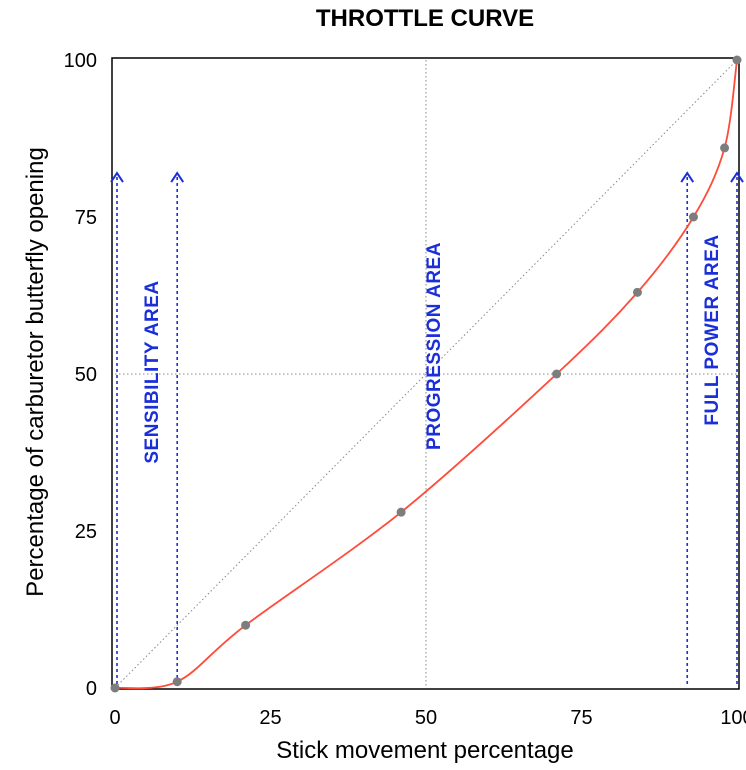 The image size is (746, 770). Describe the element at coordinates (424, 750) in the screenshot. I see `x-axis-label: Stick movement percentage` at that location.